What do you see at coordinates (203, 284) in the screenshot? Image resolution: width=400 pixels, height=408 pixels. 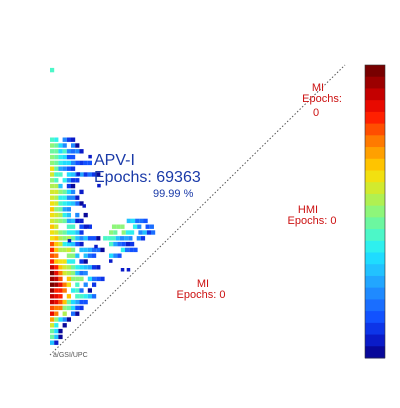 I see `mi-lower-region-name: MI` at bounding box center [203, 284].